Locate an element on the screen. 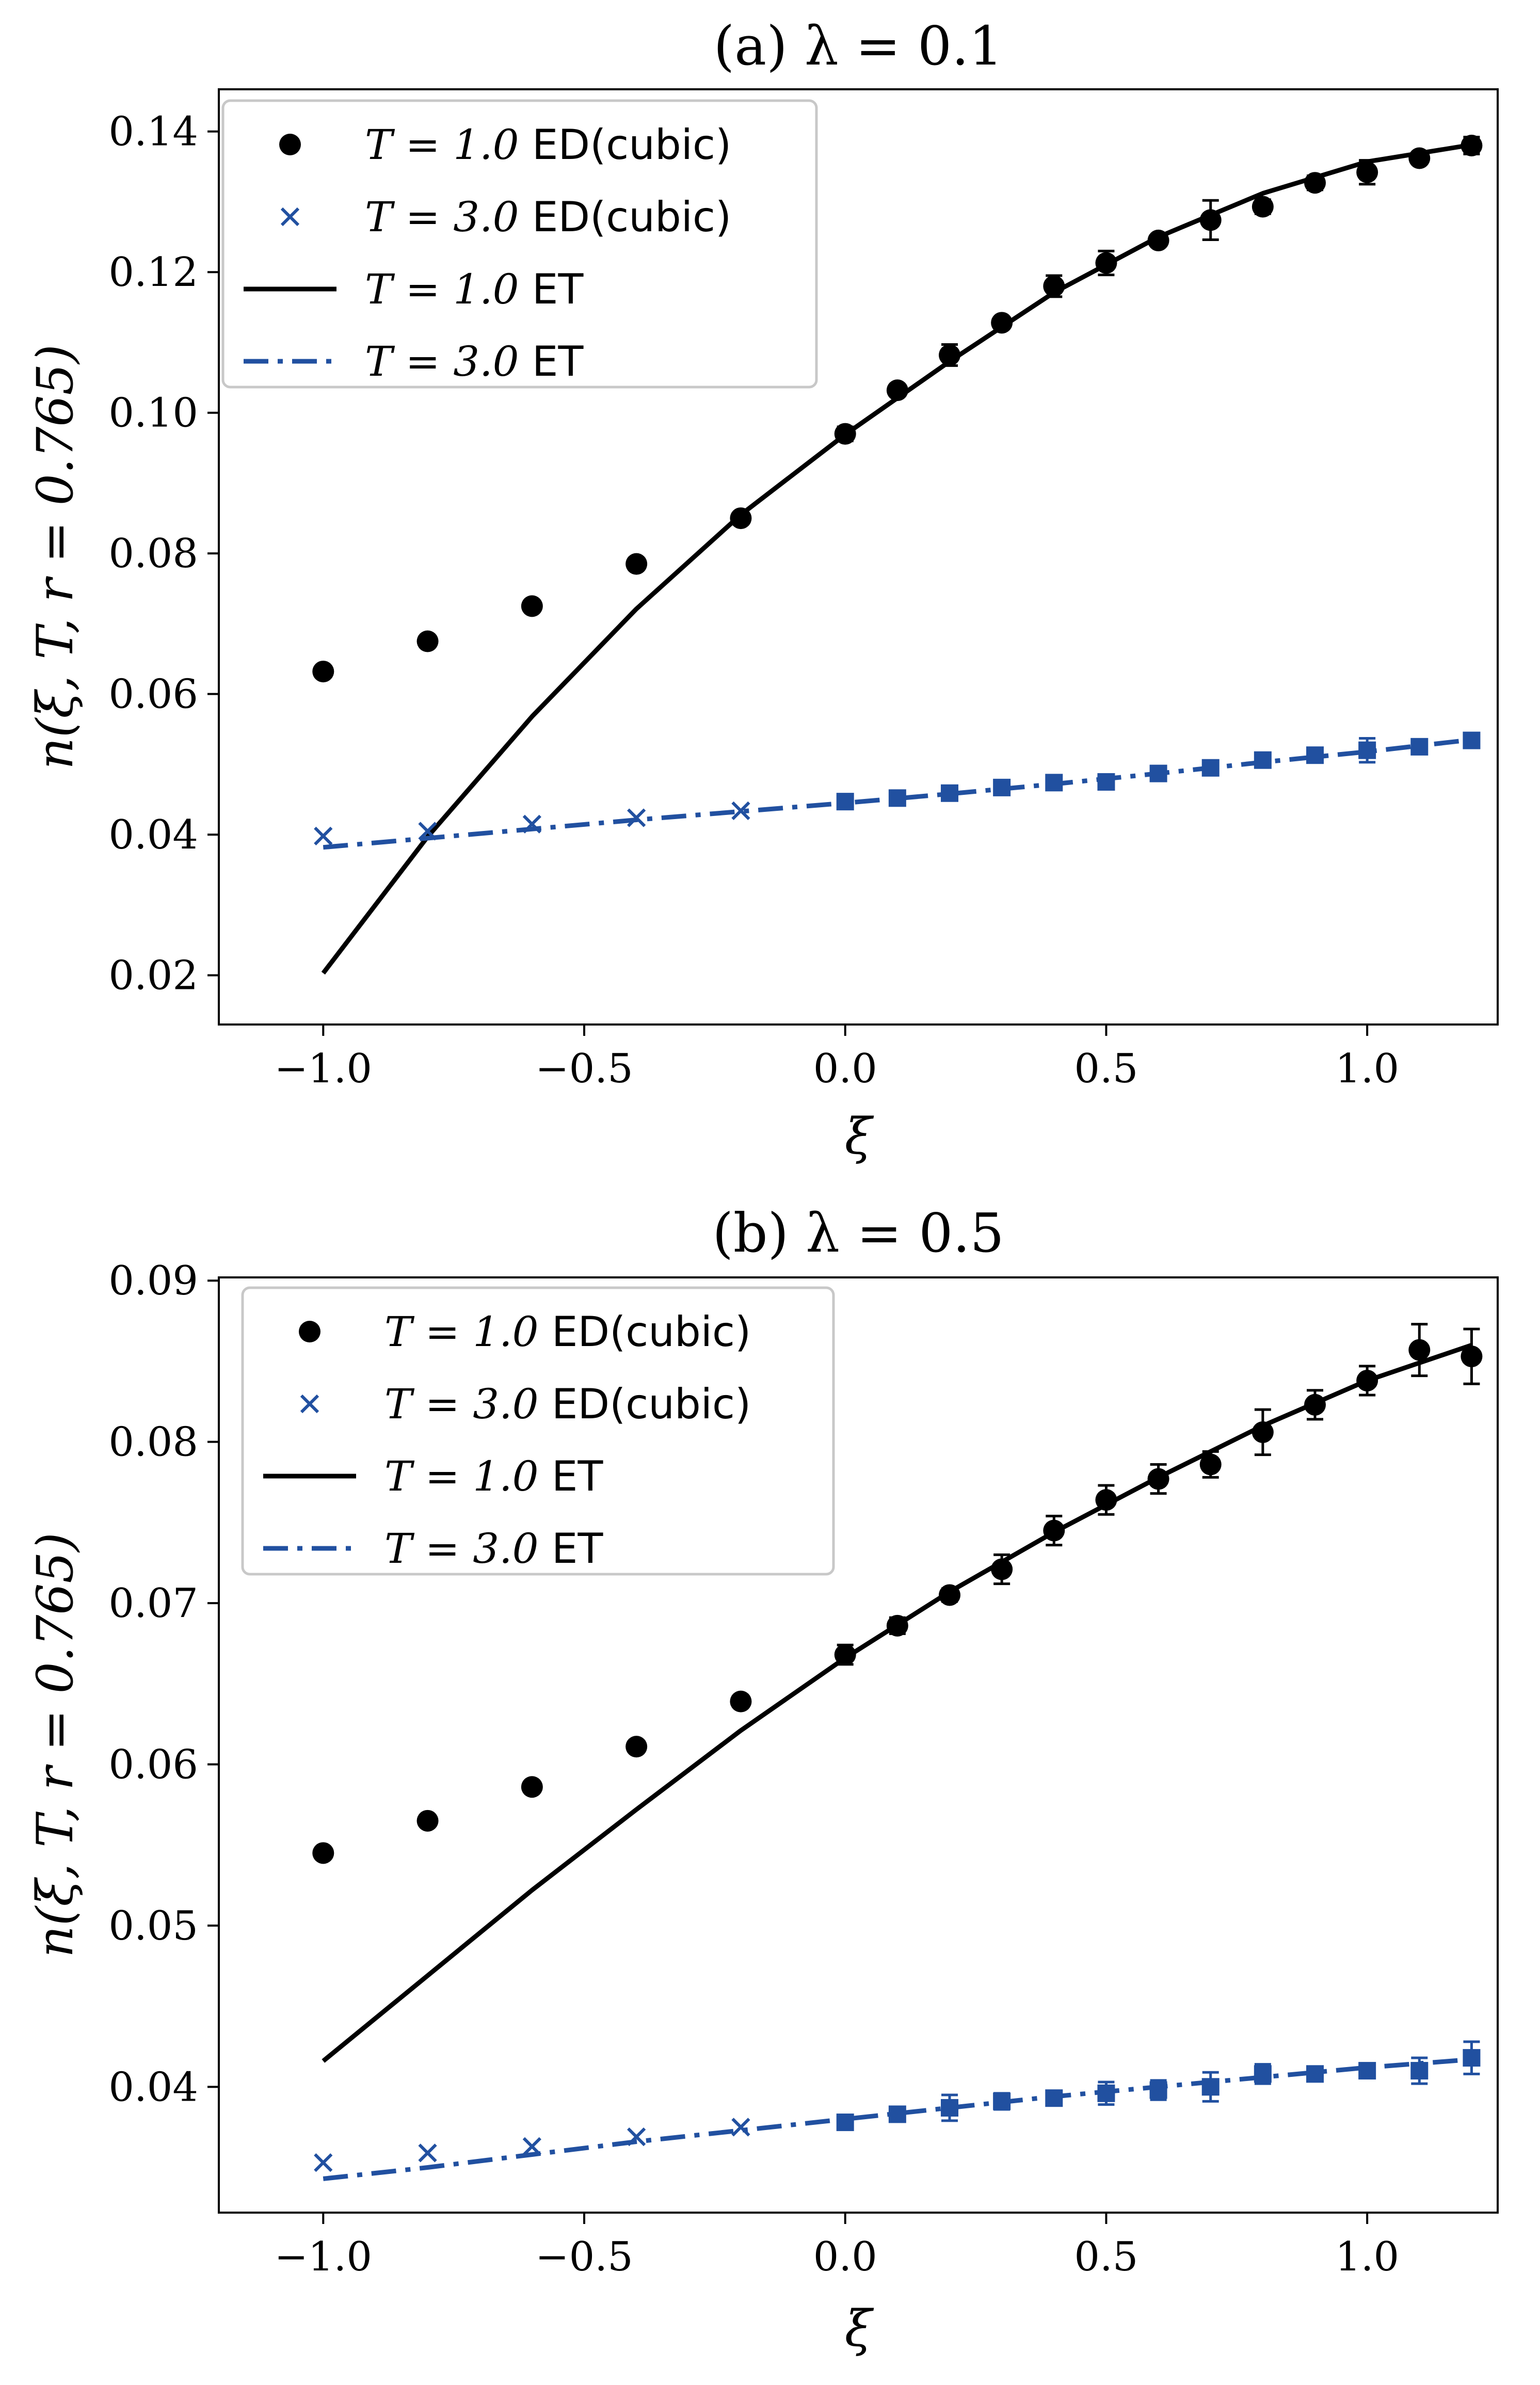  legend-label: T = 1.0 ET is located at coordinates (493, 1476).